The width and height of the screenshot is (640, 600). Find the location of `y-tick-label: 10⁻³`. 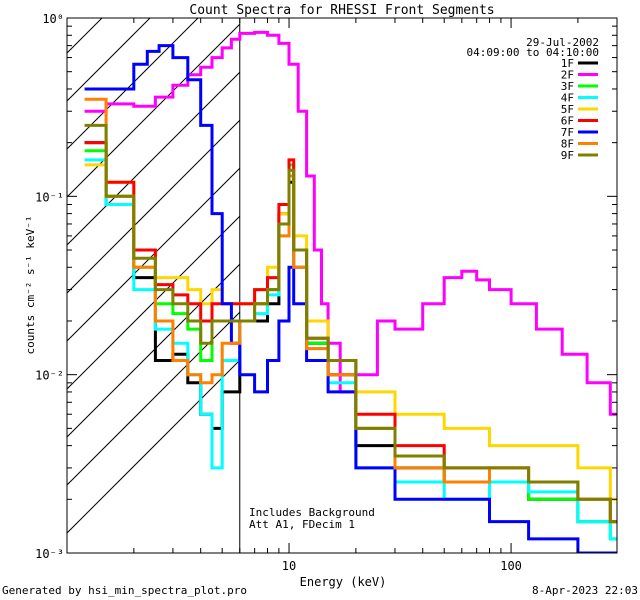

y-tick-label: 10⁻³ is located at coordinates (49, 554).